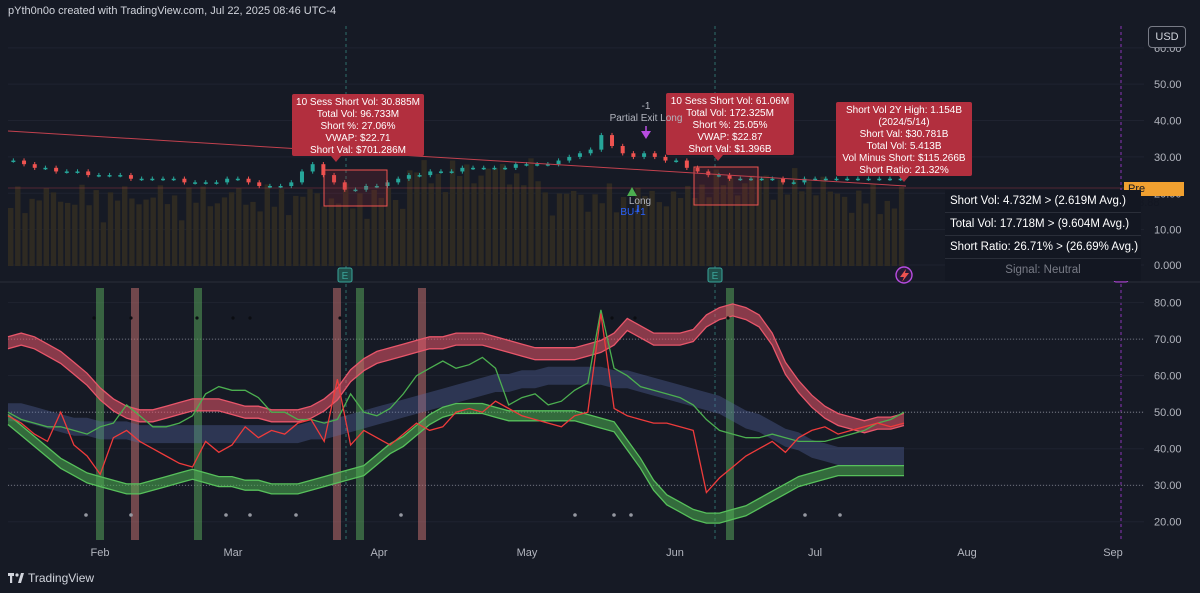  Describe the element at coordinates (904, 179) in the screenshot. I see `annotation-pointer` at that location.